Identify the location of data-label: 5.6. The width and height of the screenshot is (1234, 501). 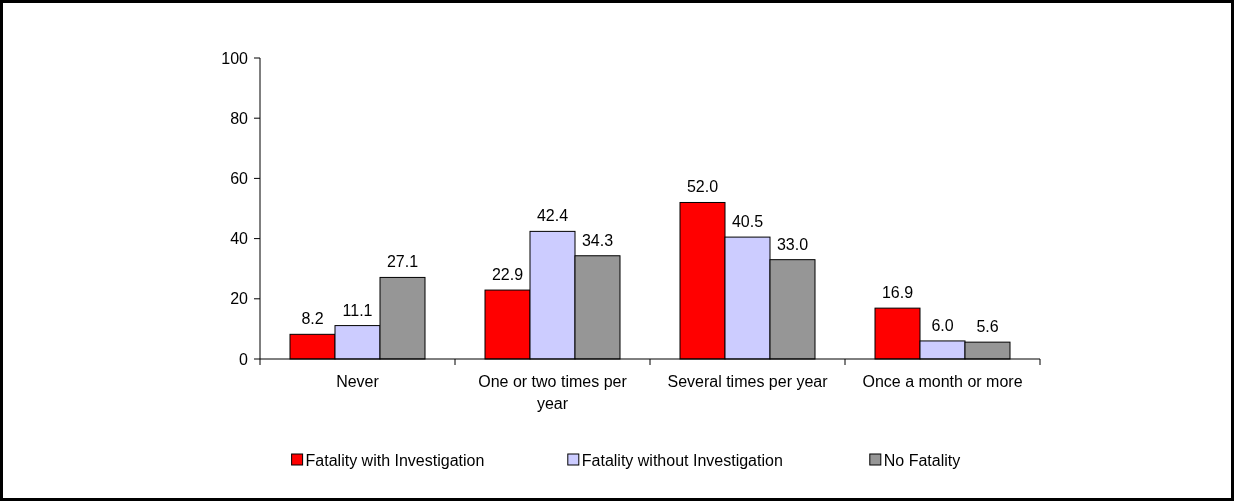
(987, 327).